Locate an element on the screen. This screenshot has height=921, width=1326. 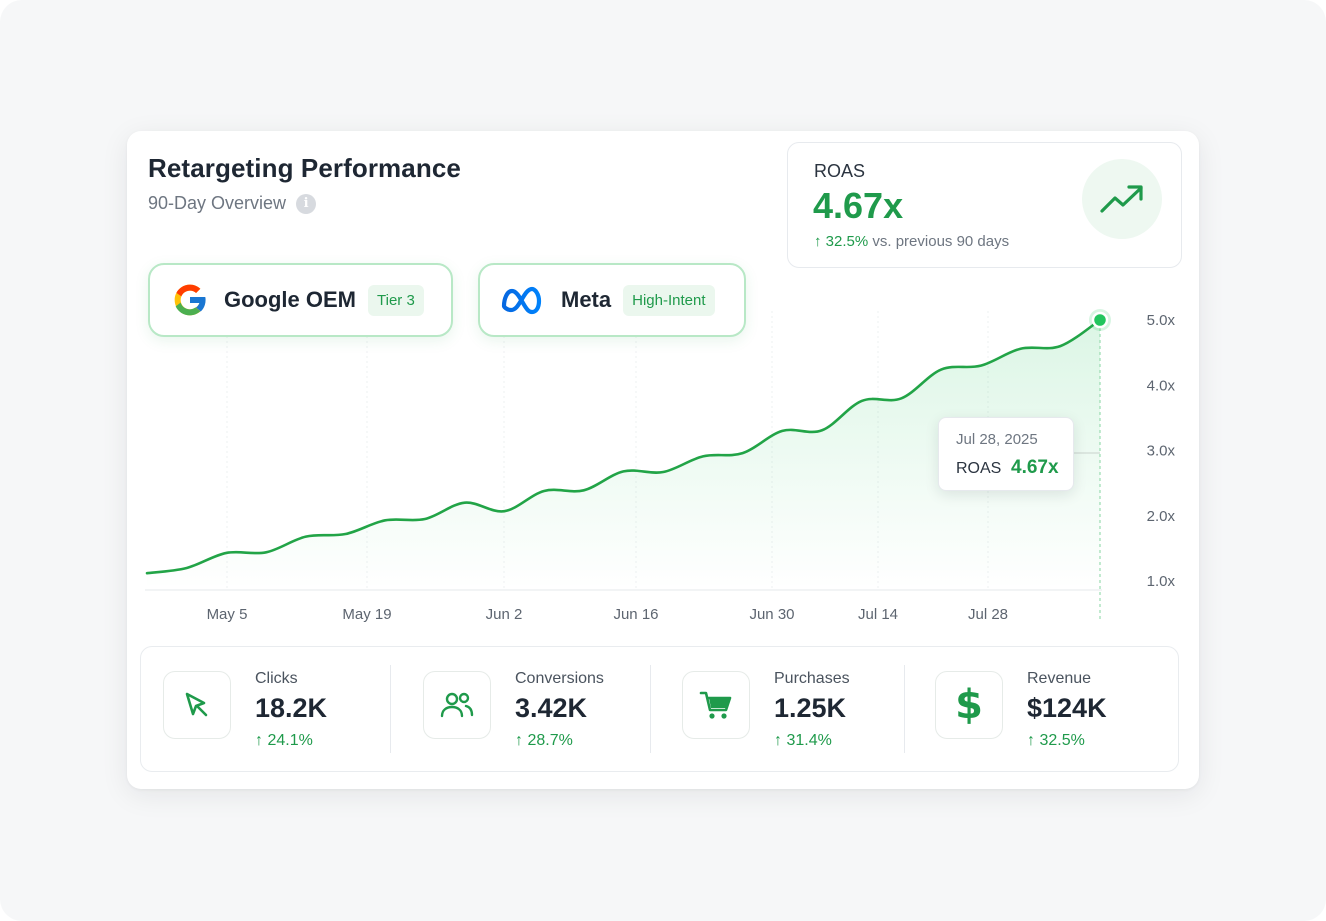
stat-purchases: Purchases 1.25K ↑ 31.4% is located at coordinates (792, 709).